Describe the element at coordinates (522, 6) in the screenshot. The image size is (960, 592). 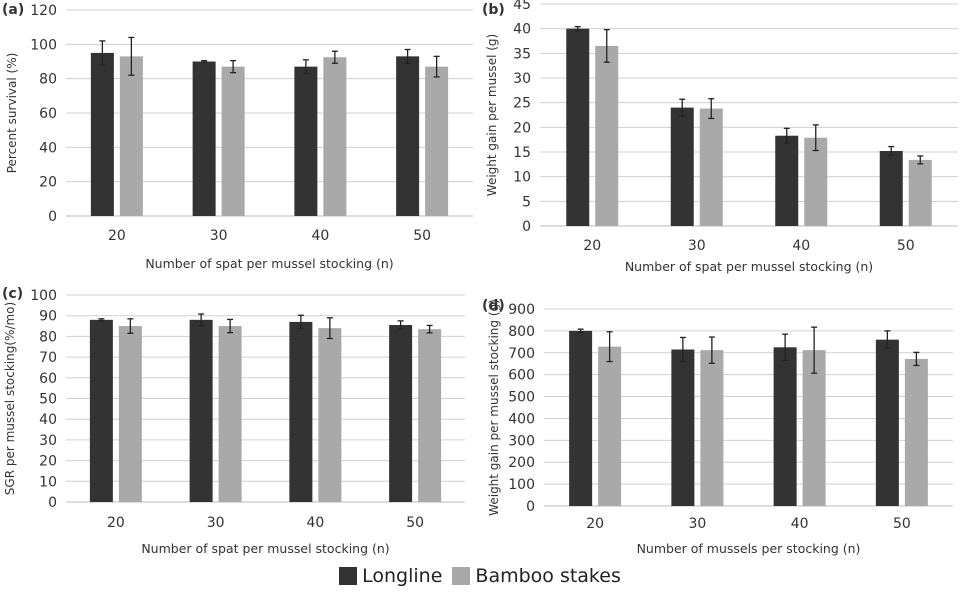
I see `y-tick-label: 45` at that location.